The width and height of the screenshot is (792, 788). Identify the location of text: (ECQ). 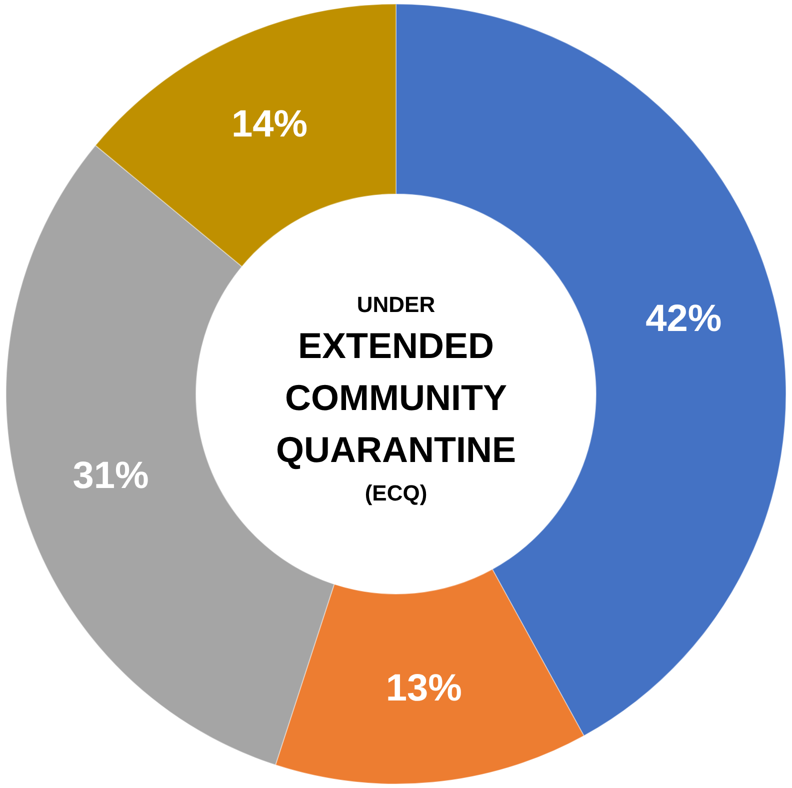
(396, 493).